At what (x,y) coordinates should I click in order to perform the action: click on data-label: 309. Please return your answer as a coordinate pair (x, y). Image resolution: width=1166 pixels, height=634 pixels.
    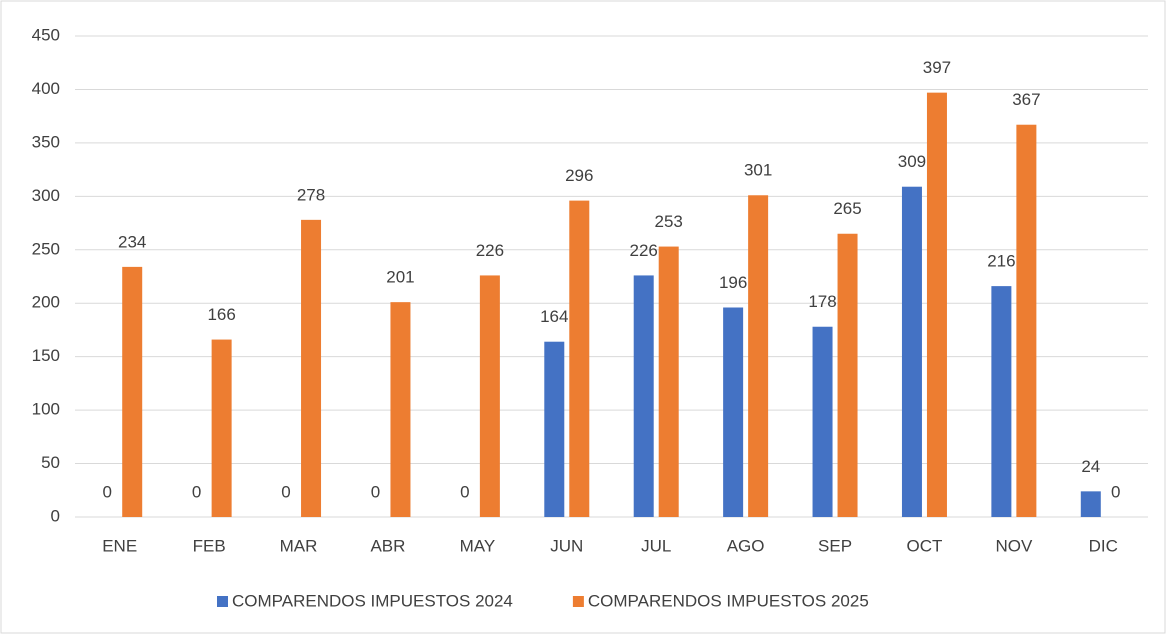
    Looking at the image, I should click on (912, 161).